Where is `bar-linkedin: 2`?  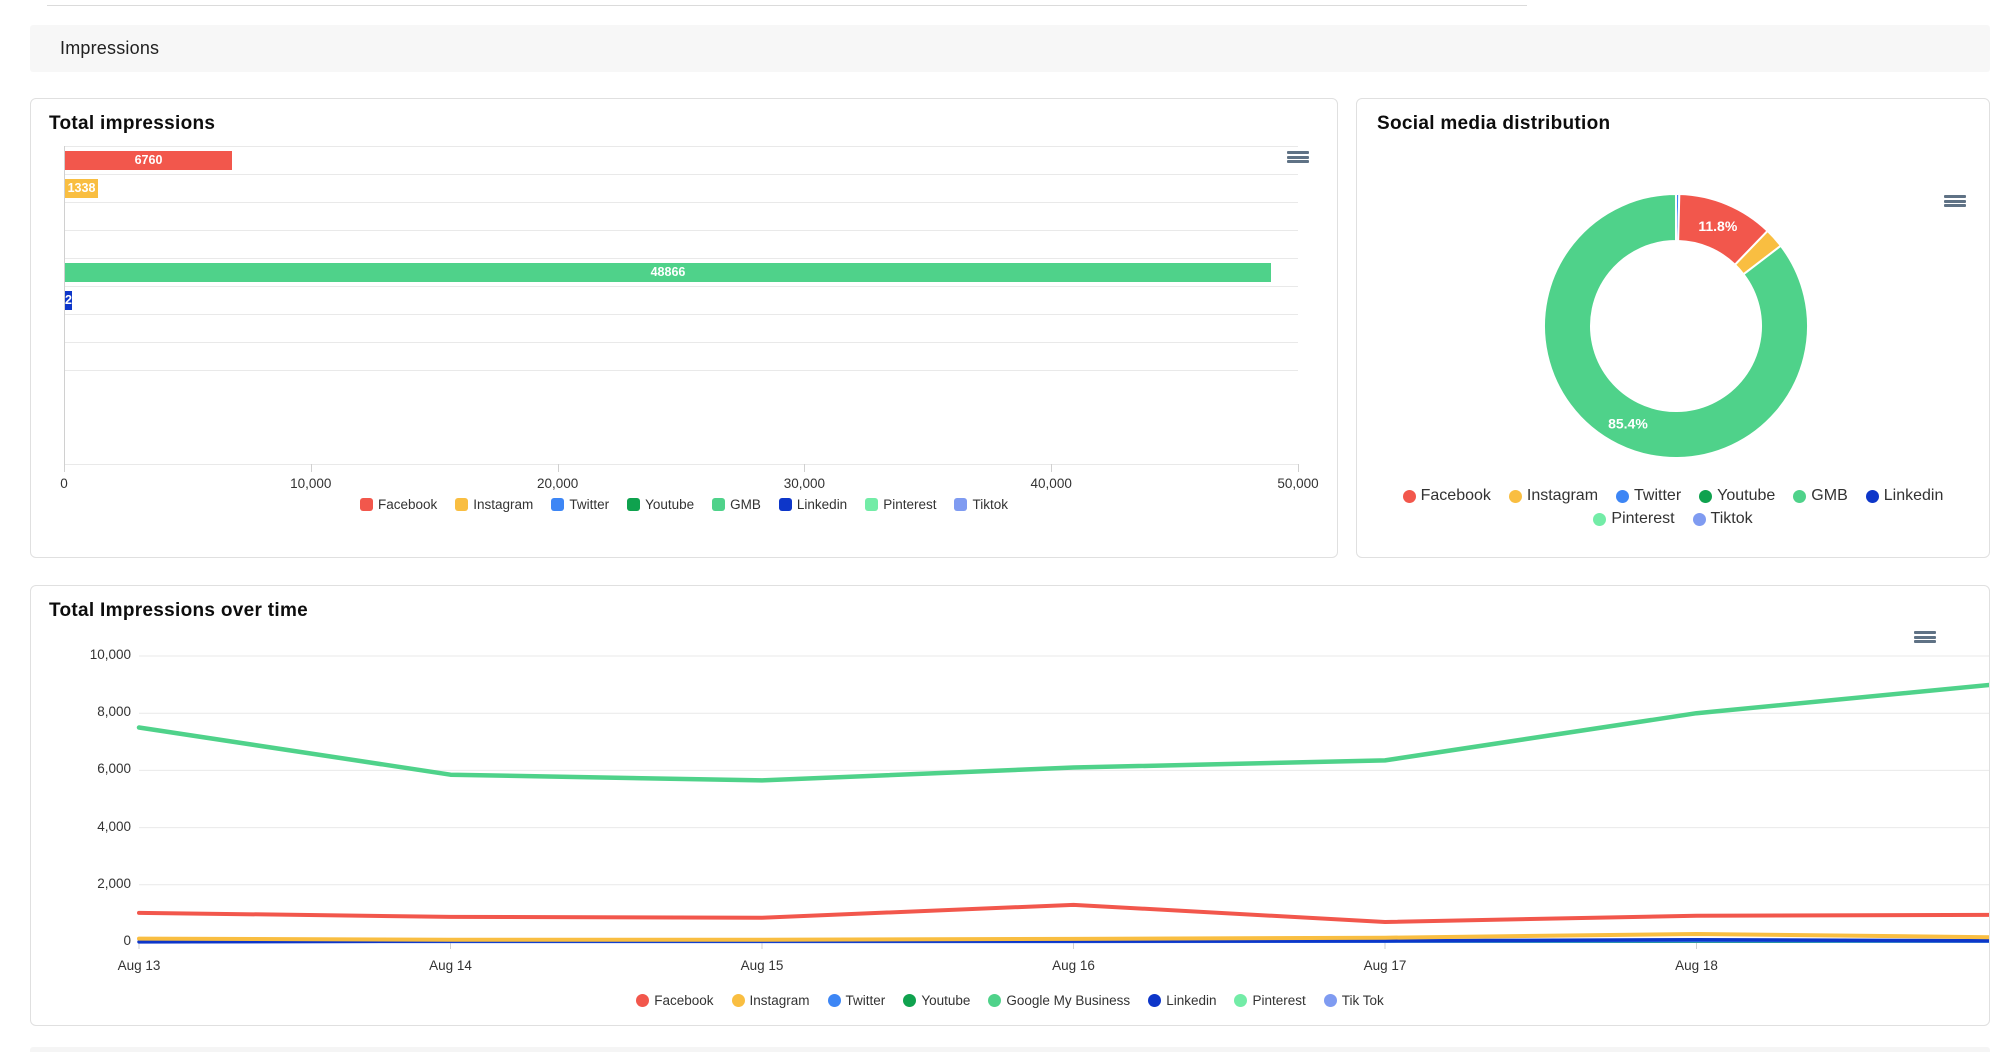 bar-linkedin: 2 is located at coordinates (68, 300).